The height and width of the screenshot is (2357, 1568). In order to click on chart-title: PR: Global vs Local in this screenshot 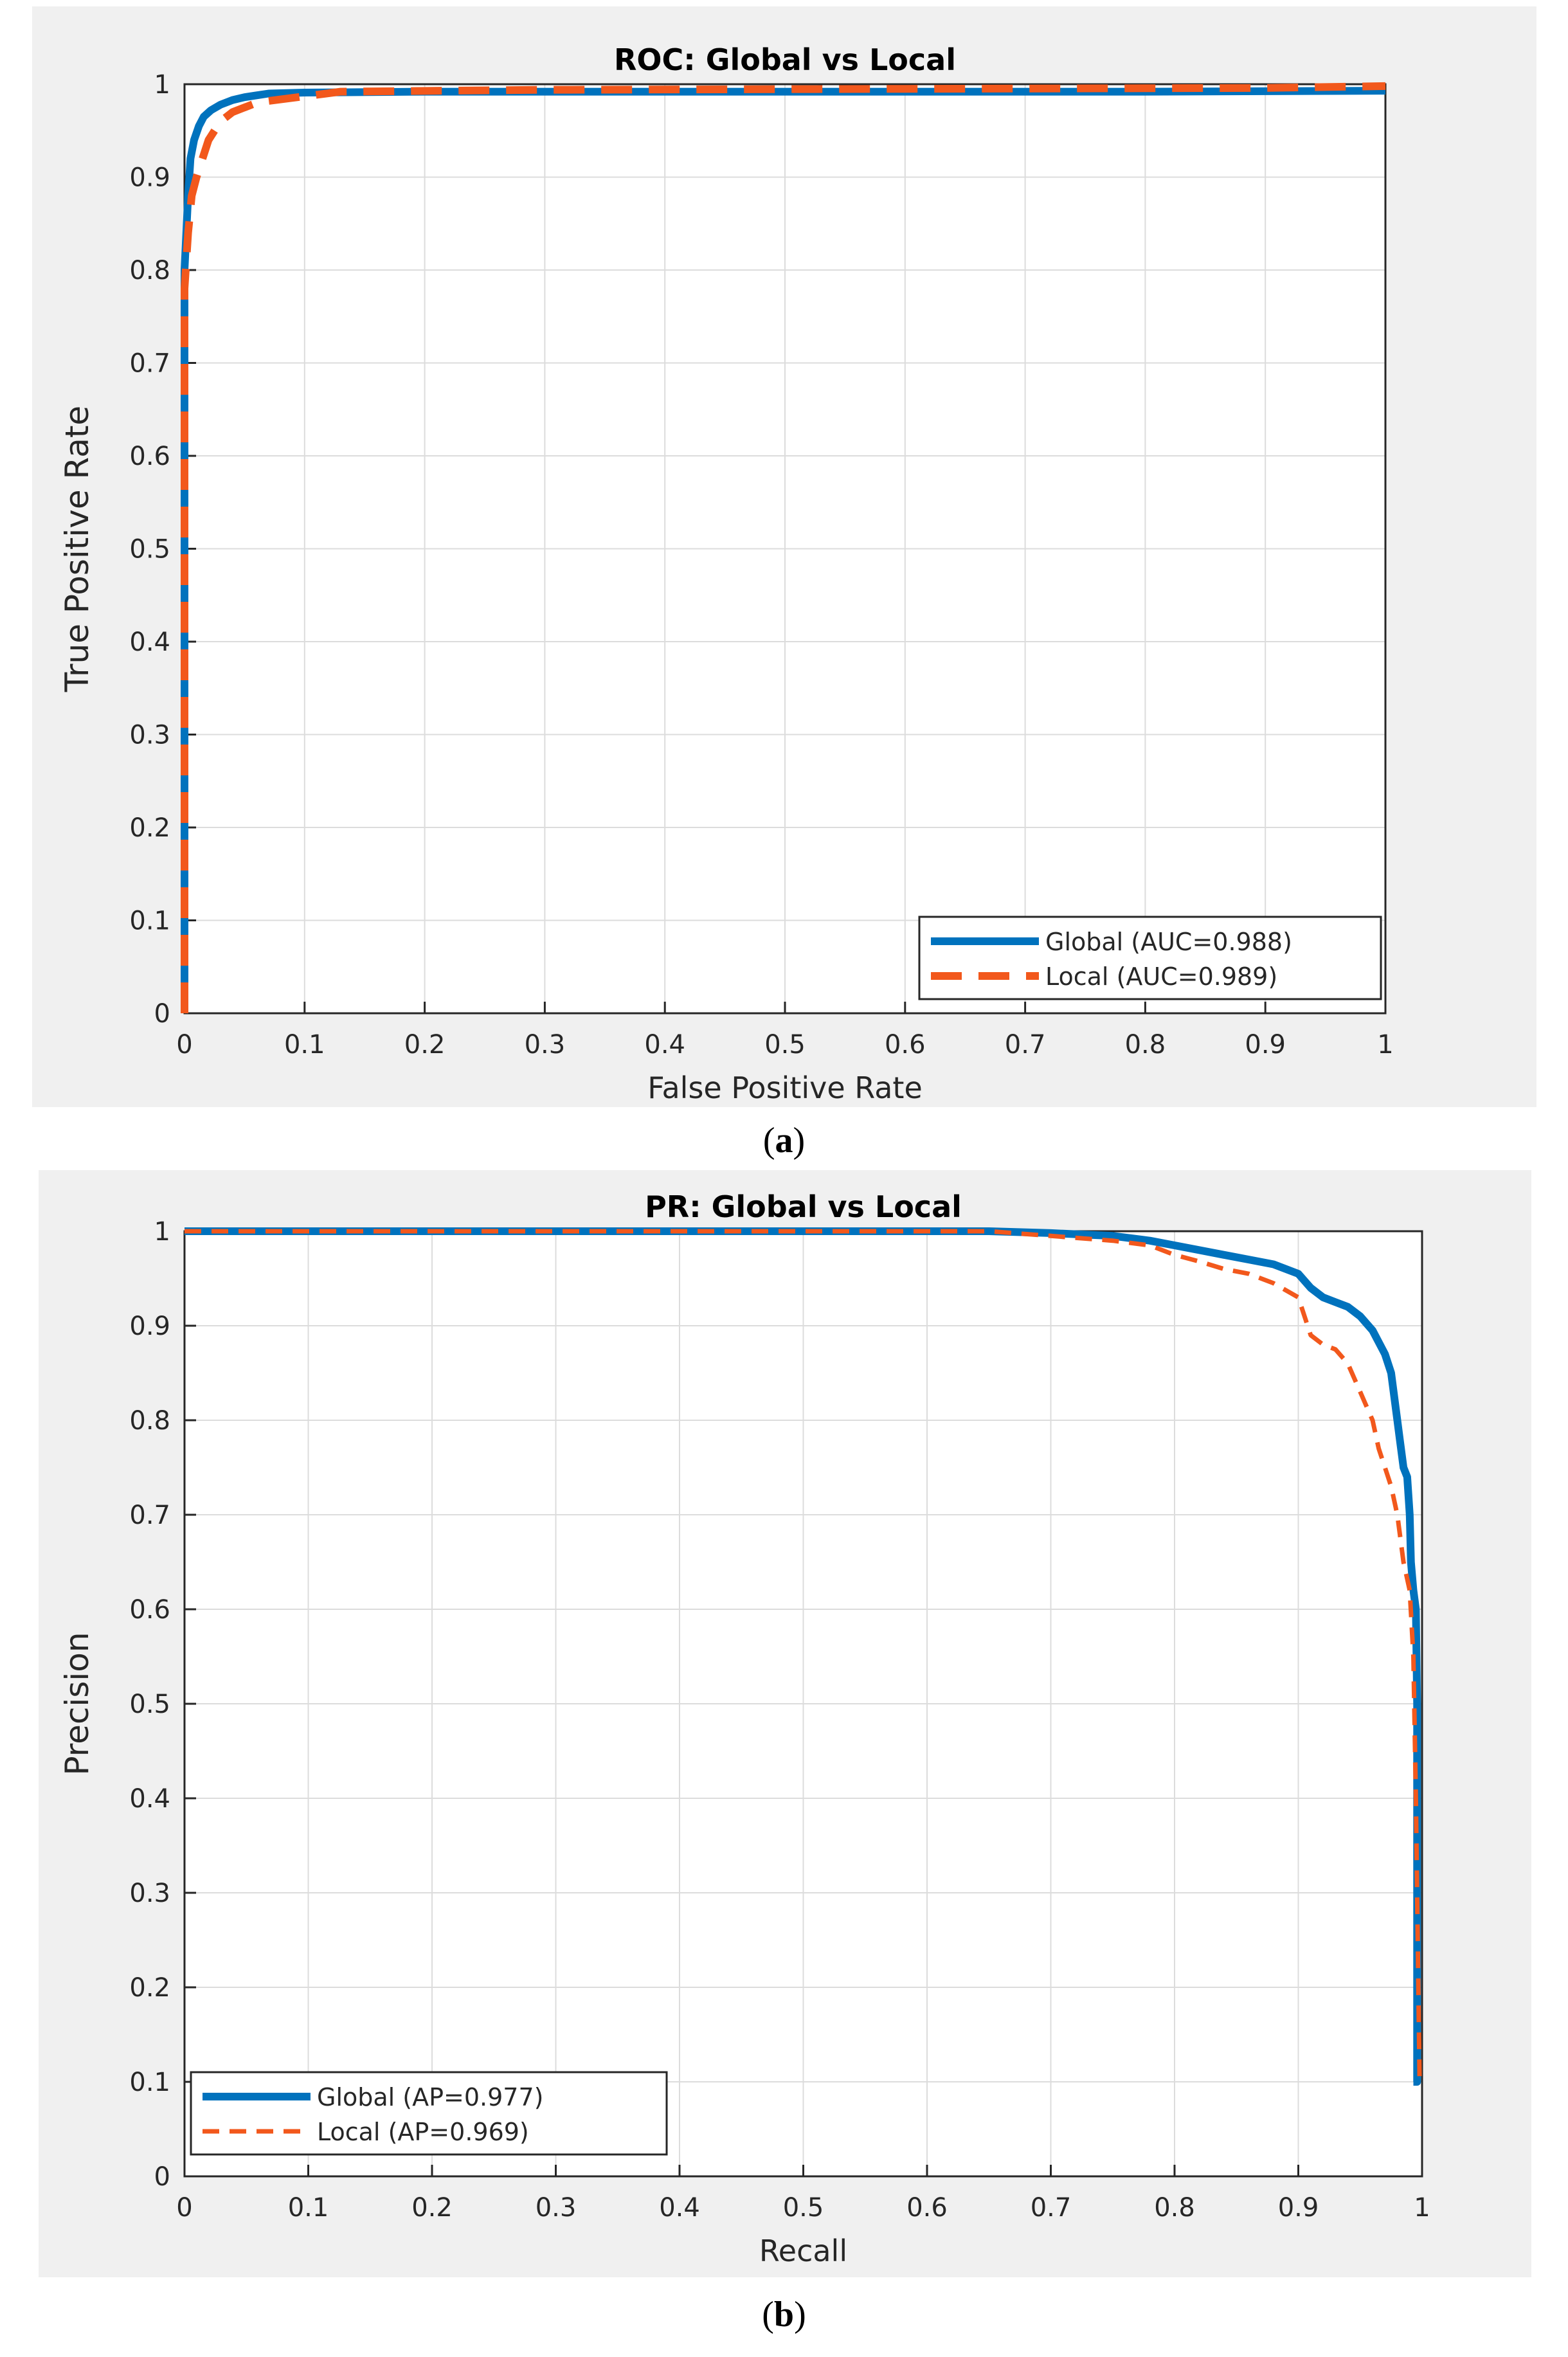, I will do `click(803, 1207)`.